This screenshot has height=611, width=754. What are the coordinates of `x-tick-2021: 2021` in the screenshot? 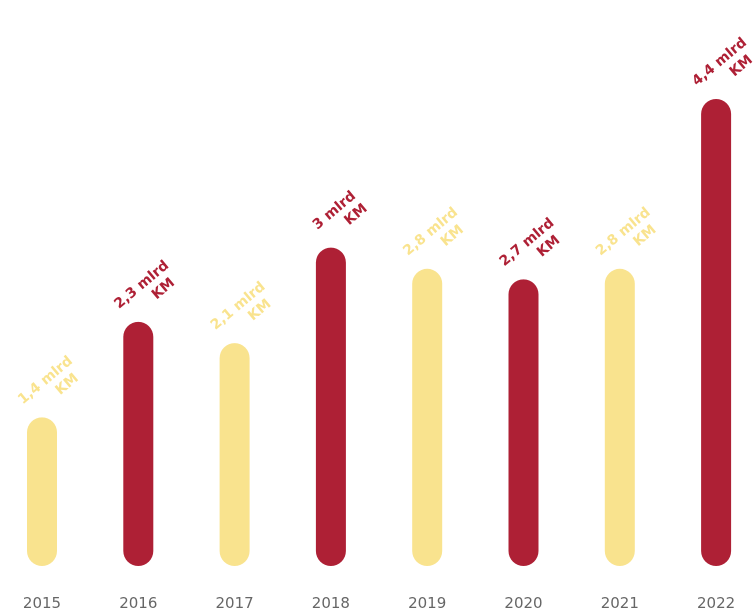 It's located at (620, 602).